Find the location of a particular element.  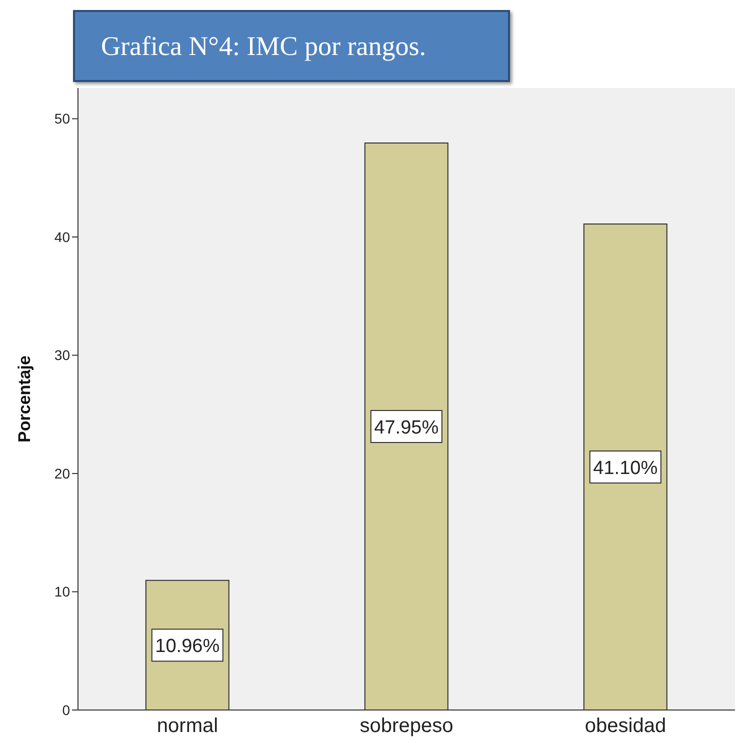

chart-title: Grafica N°4: IMC por rangos. is located at coordinates (291, 46).